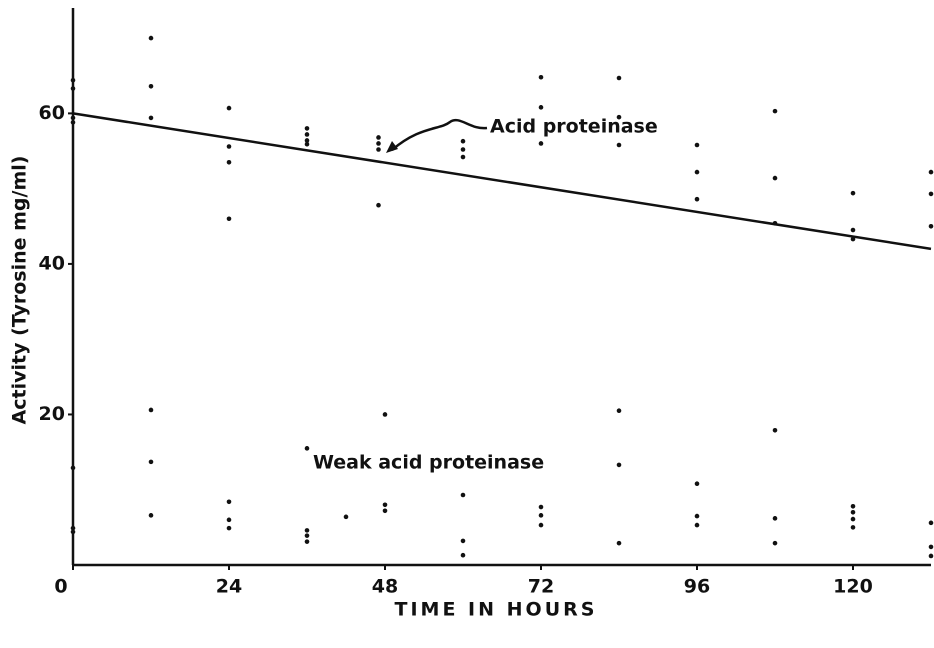 The image size is (934, 648). I want to click on annotation: Acid proteinase, so click(574, 127).